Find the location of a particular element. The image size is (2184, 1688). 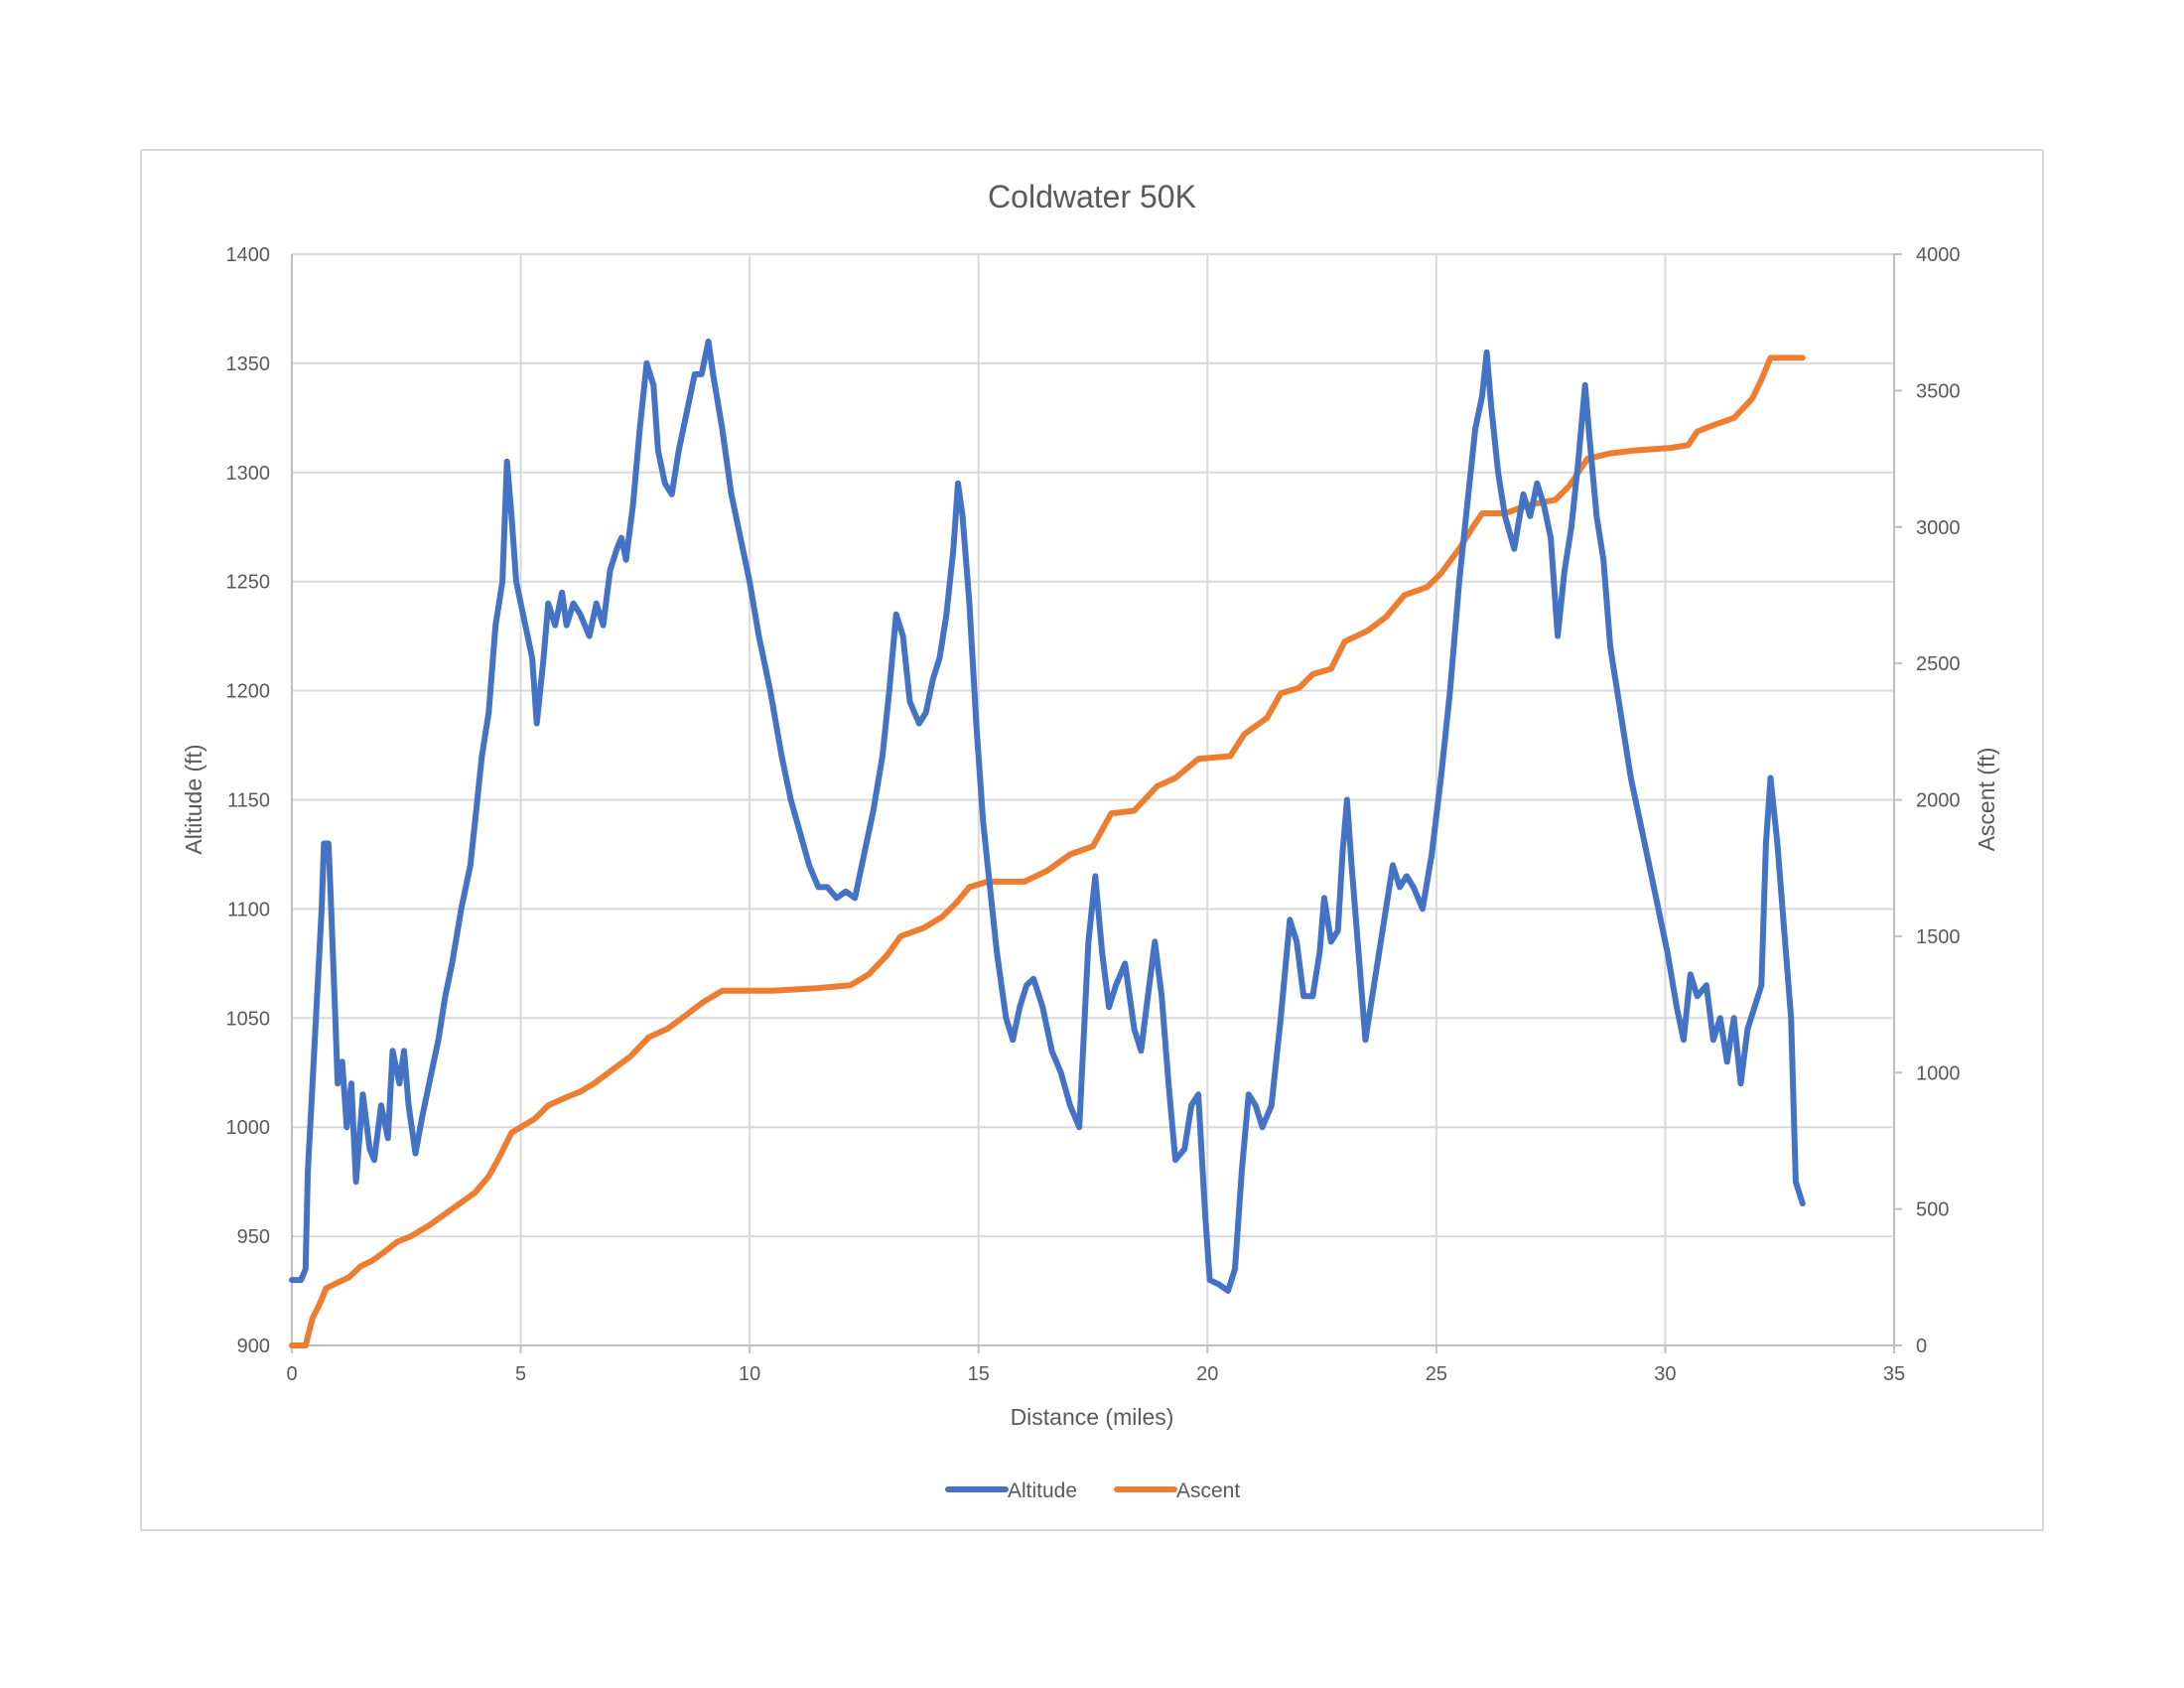

x-tick-label: 5 is located at coordinates (520, 1374).